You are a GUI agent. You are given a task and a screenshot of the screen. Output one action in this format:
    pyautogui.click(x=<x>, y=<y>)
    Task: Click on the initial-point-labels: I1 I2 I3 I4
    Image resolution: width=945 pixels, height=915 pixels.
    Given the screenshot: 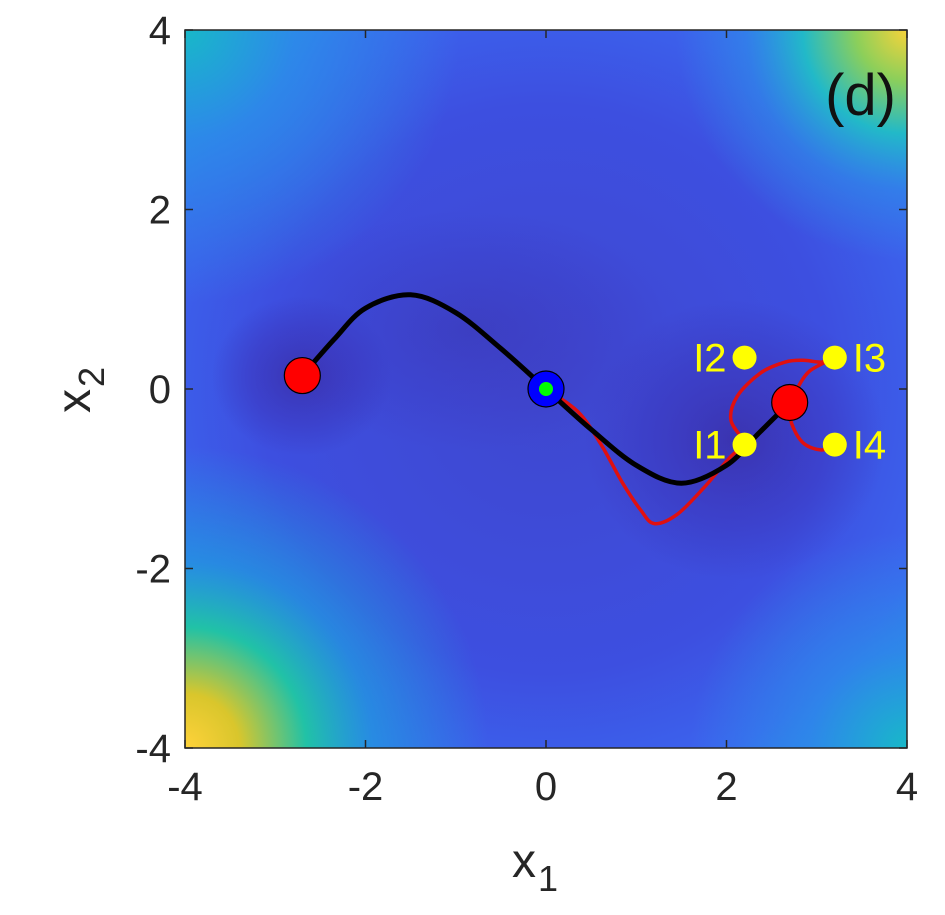 What is the action you would take?
    pyautogui.click(x=789, y=402)
    